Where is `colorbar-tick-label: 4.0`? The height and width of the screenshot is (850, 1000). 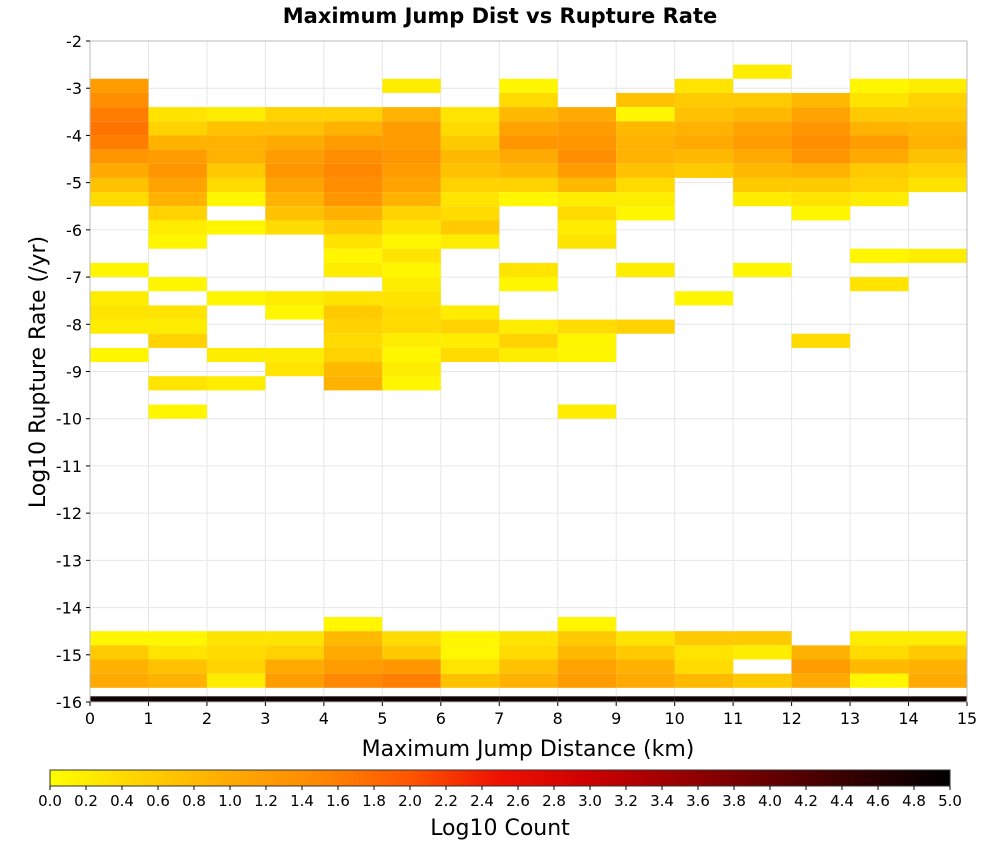 colorbar-tick-label: 4.0 is located at coordinates (770, 801).